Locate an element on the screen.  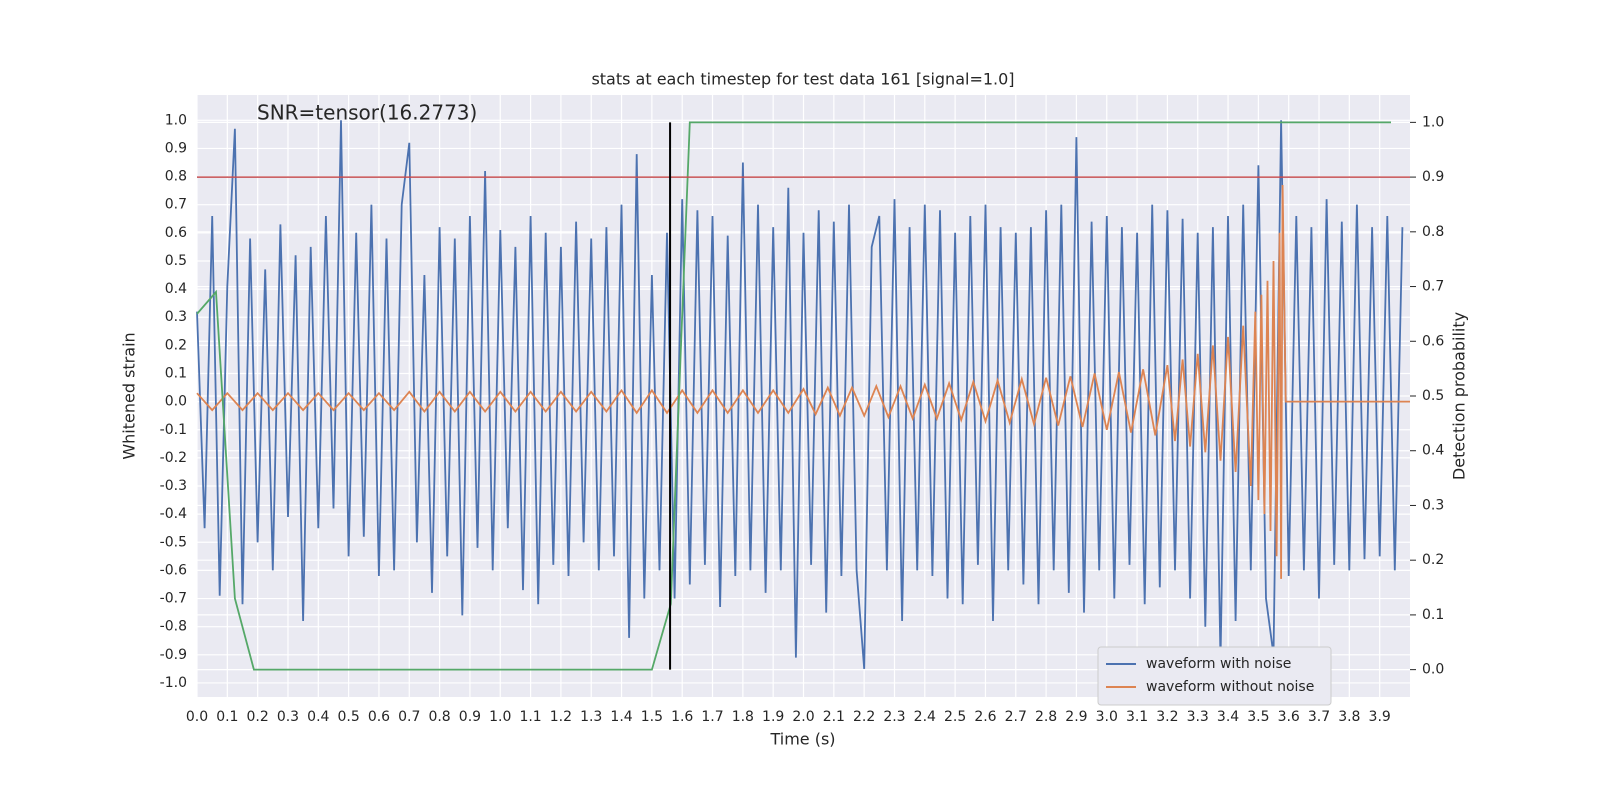
x-tick-label: 3.4 is located at coordinates (1228, 717).